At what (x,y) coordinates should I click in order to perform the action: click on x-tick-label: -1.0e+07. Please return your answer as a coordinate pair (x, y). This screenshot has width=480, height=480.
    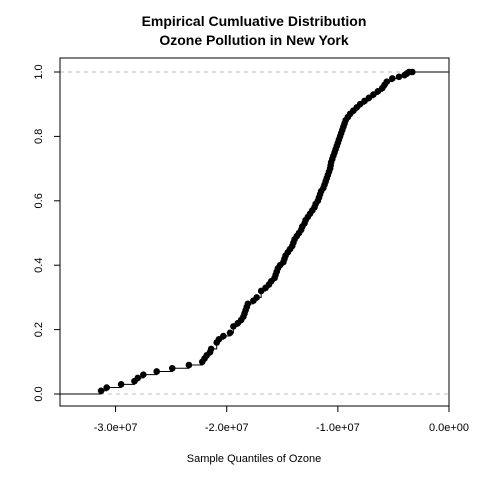
    Looking at the image, I should click on (338, 428).